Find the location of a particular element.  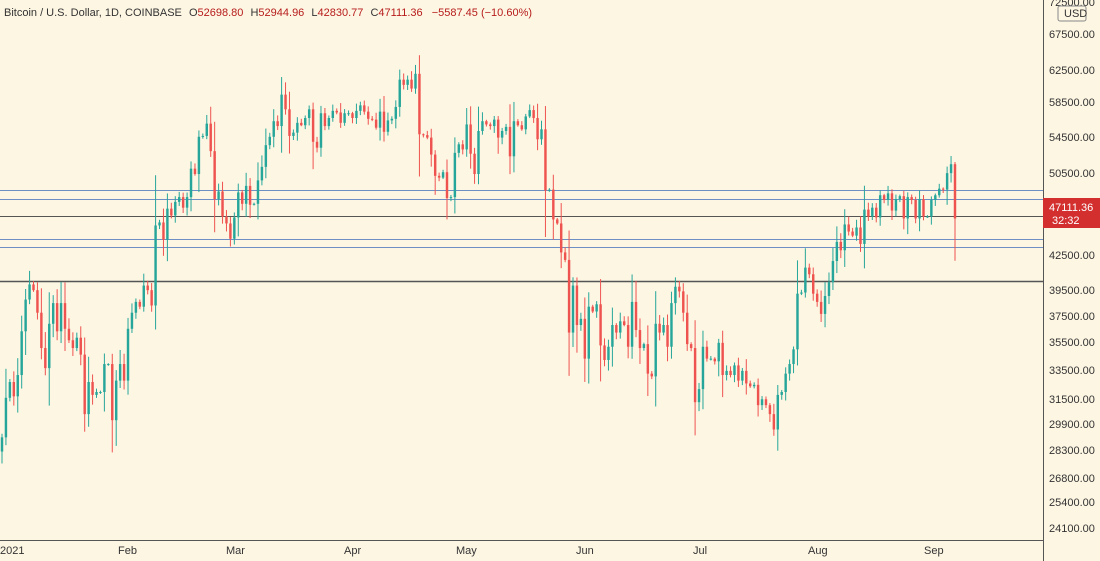

price-tick: 26800.00 is located at coordinates (1072, 479).